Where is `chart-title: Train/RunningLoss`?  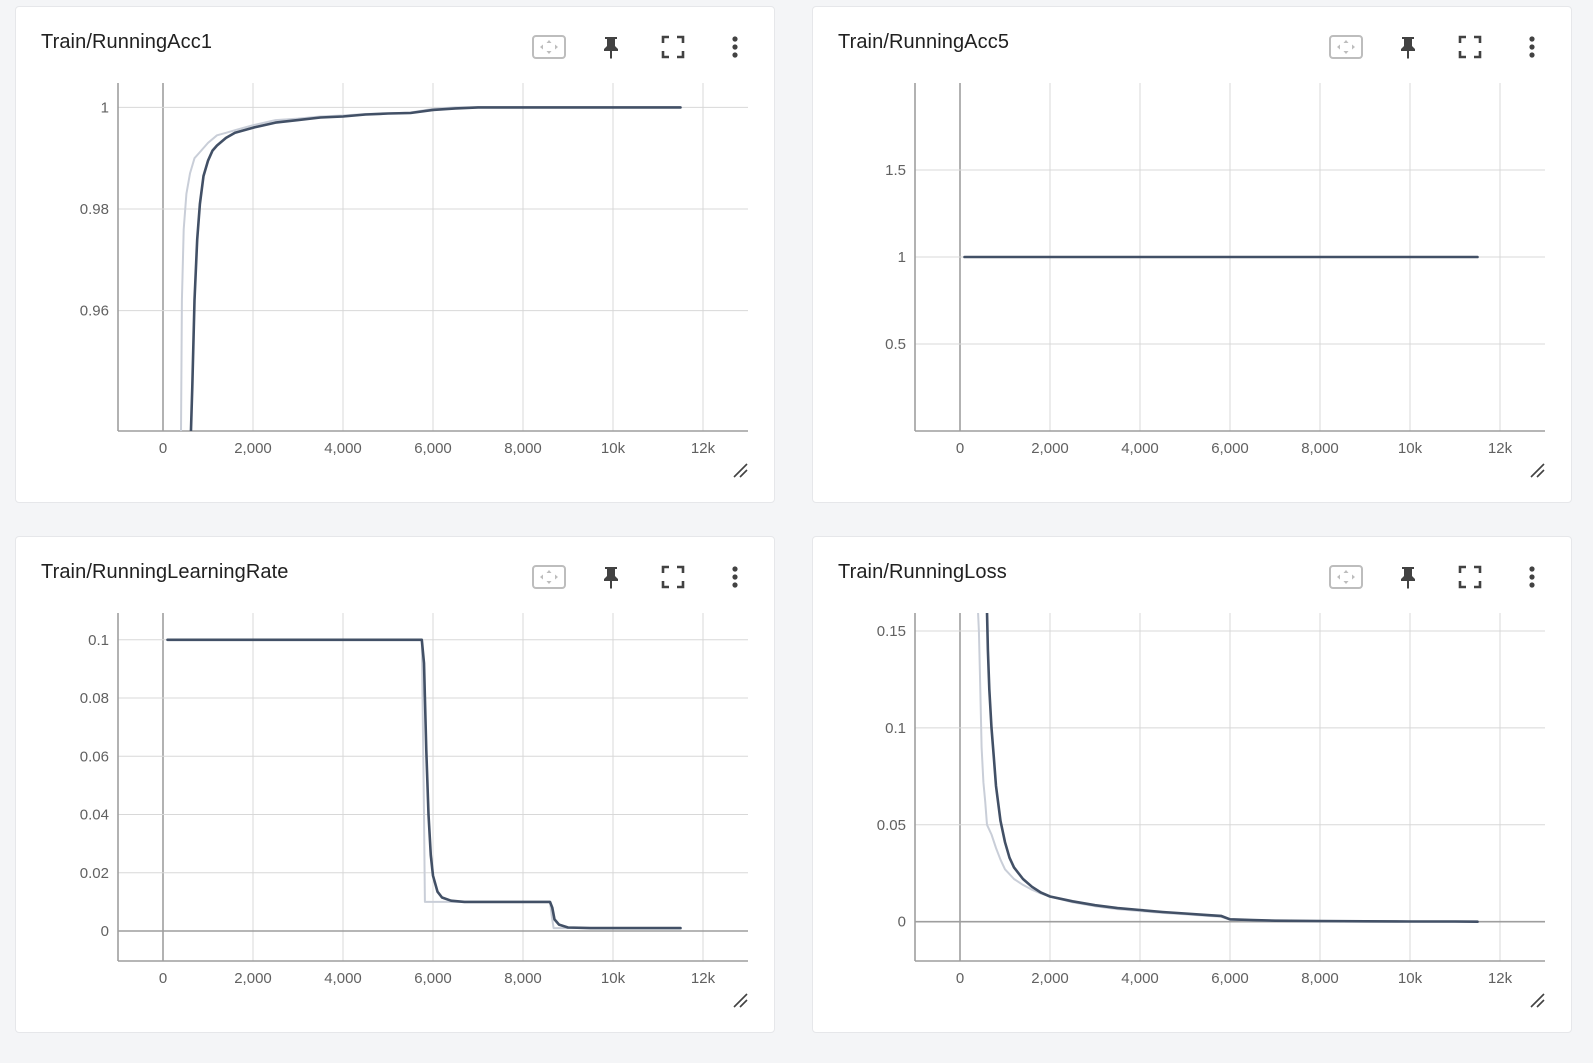 chart-title: Train/RunningLoss is located at coordinates (922, 572).